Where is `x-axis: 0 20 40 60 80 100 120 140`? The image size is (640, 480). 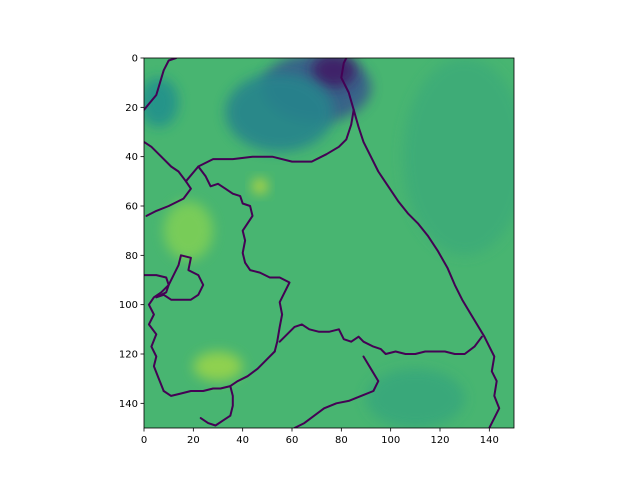 x-axis: 0 20 40 60 80 100 120 140 is located at coordinates (320, 437).